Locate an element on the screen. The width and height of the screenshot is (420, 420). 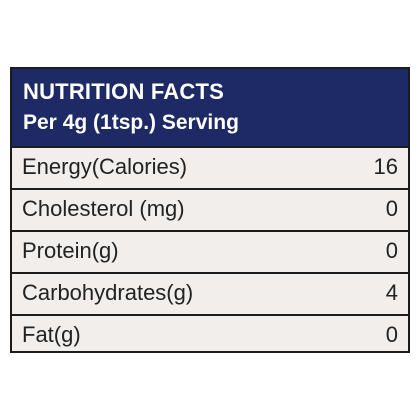
nutrient-label: Cholesterol (mg) is located at coordinates (103, 208).